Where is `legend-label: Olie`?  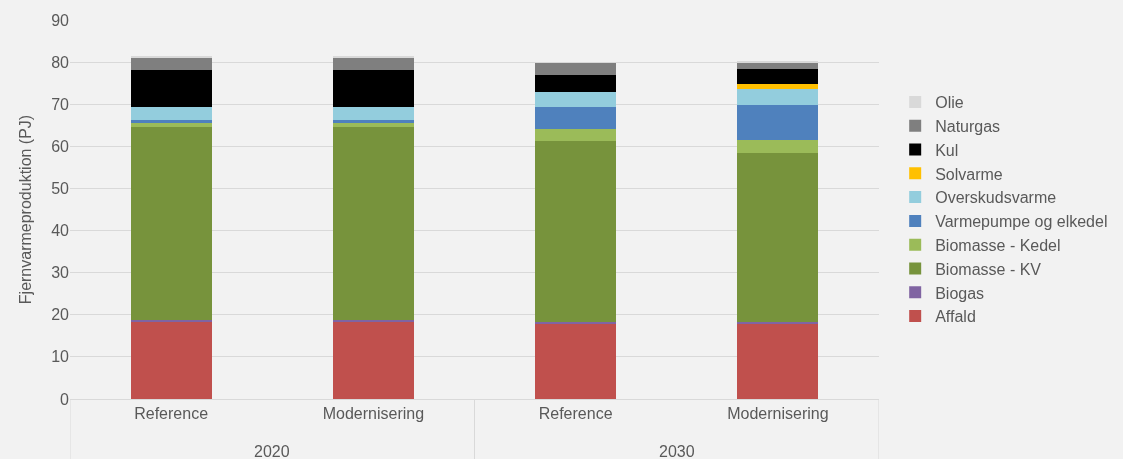 legend-label: Olie is located at coordinates (949, 103).